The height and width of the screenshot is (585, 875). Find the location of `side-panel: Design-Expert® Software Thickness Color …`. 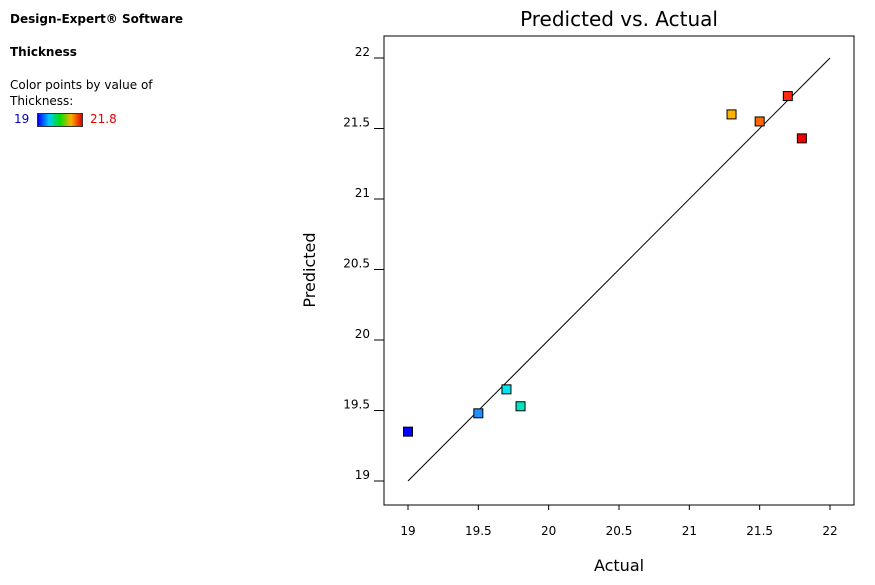

side-panel: Design-Expert® Software Thickness Color … is located at coordinates (110, 69).